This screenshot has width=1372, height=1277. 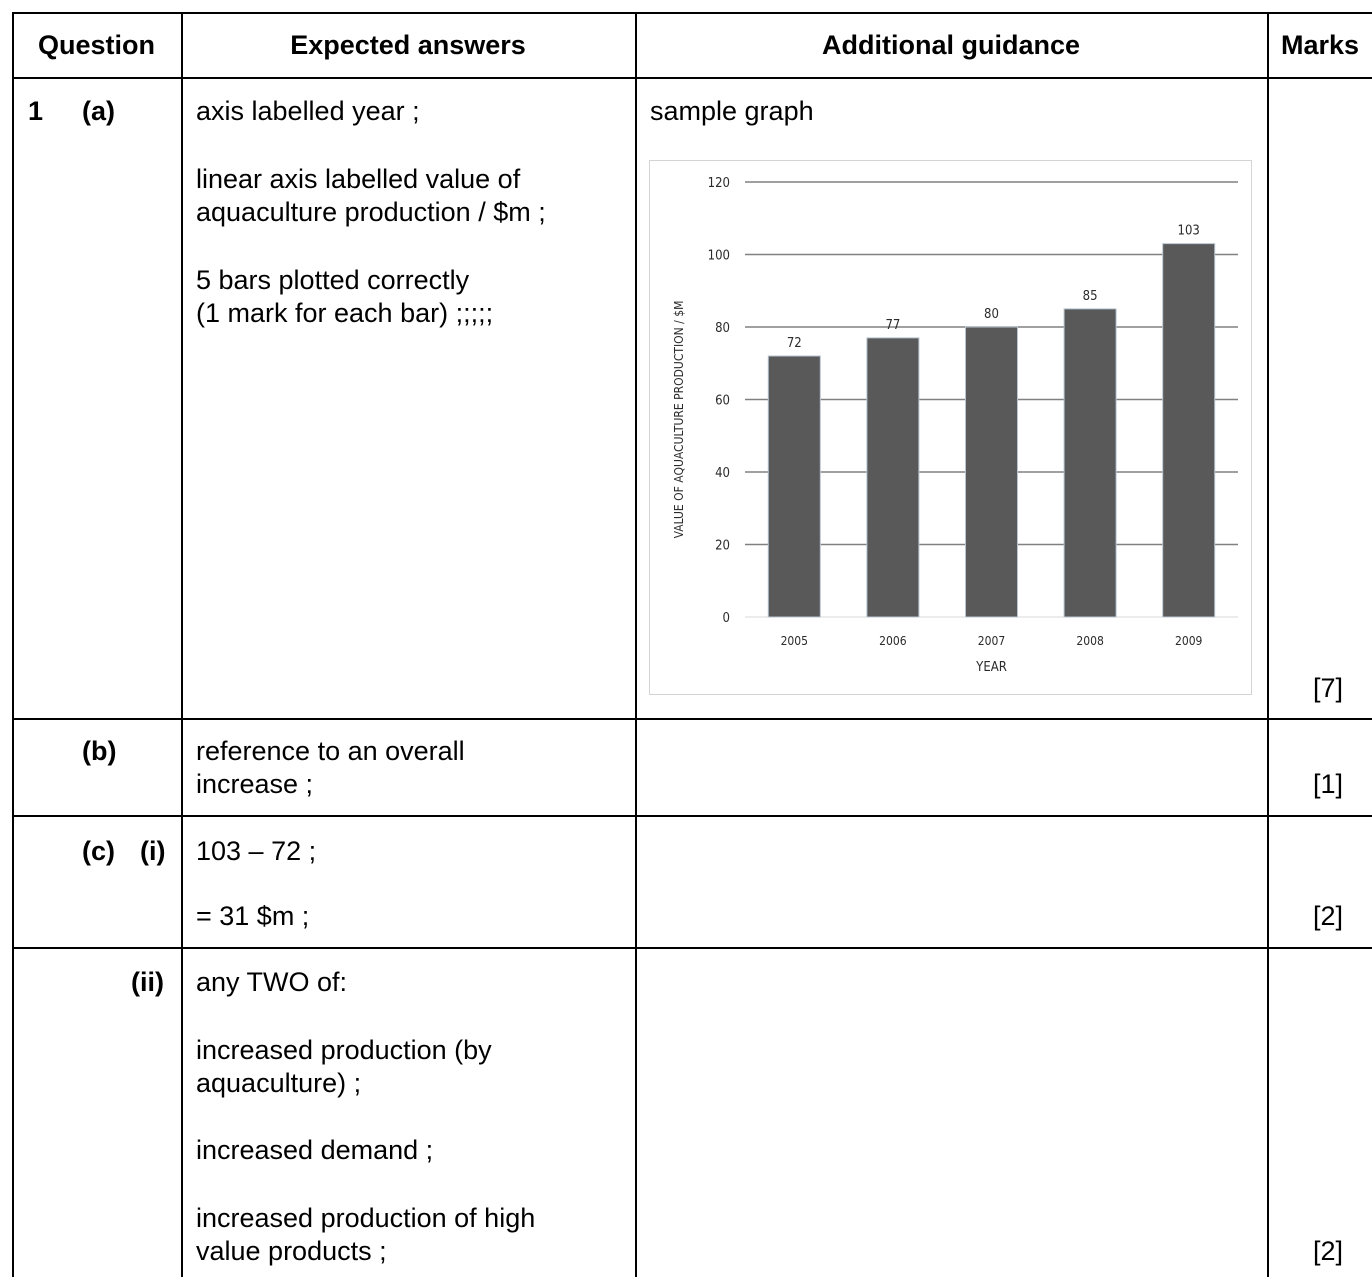 What do you see at coordinates (1090, 296) in the screenshot?
I see `bar-value-label: 85` at bounding box center [1090, 296].